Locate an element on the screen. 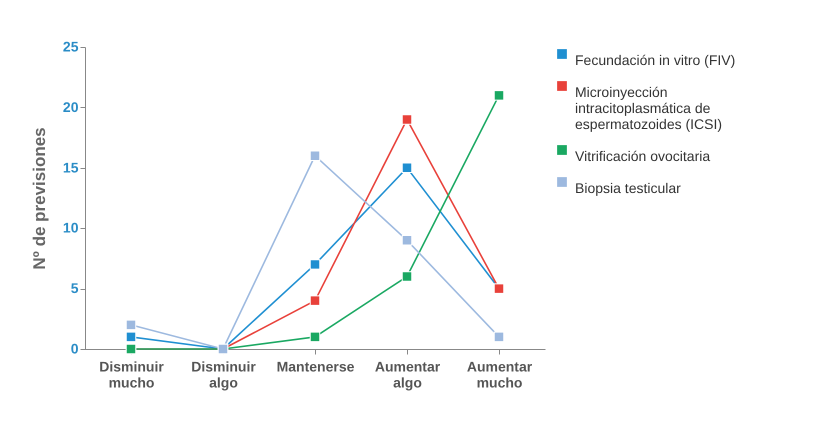  legend-label: Microinyección intracitoplasmática de espermatozoides (ICSI) is located at coordinates (648, 108).